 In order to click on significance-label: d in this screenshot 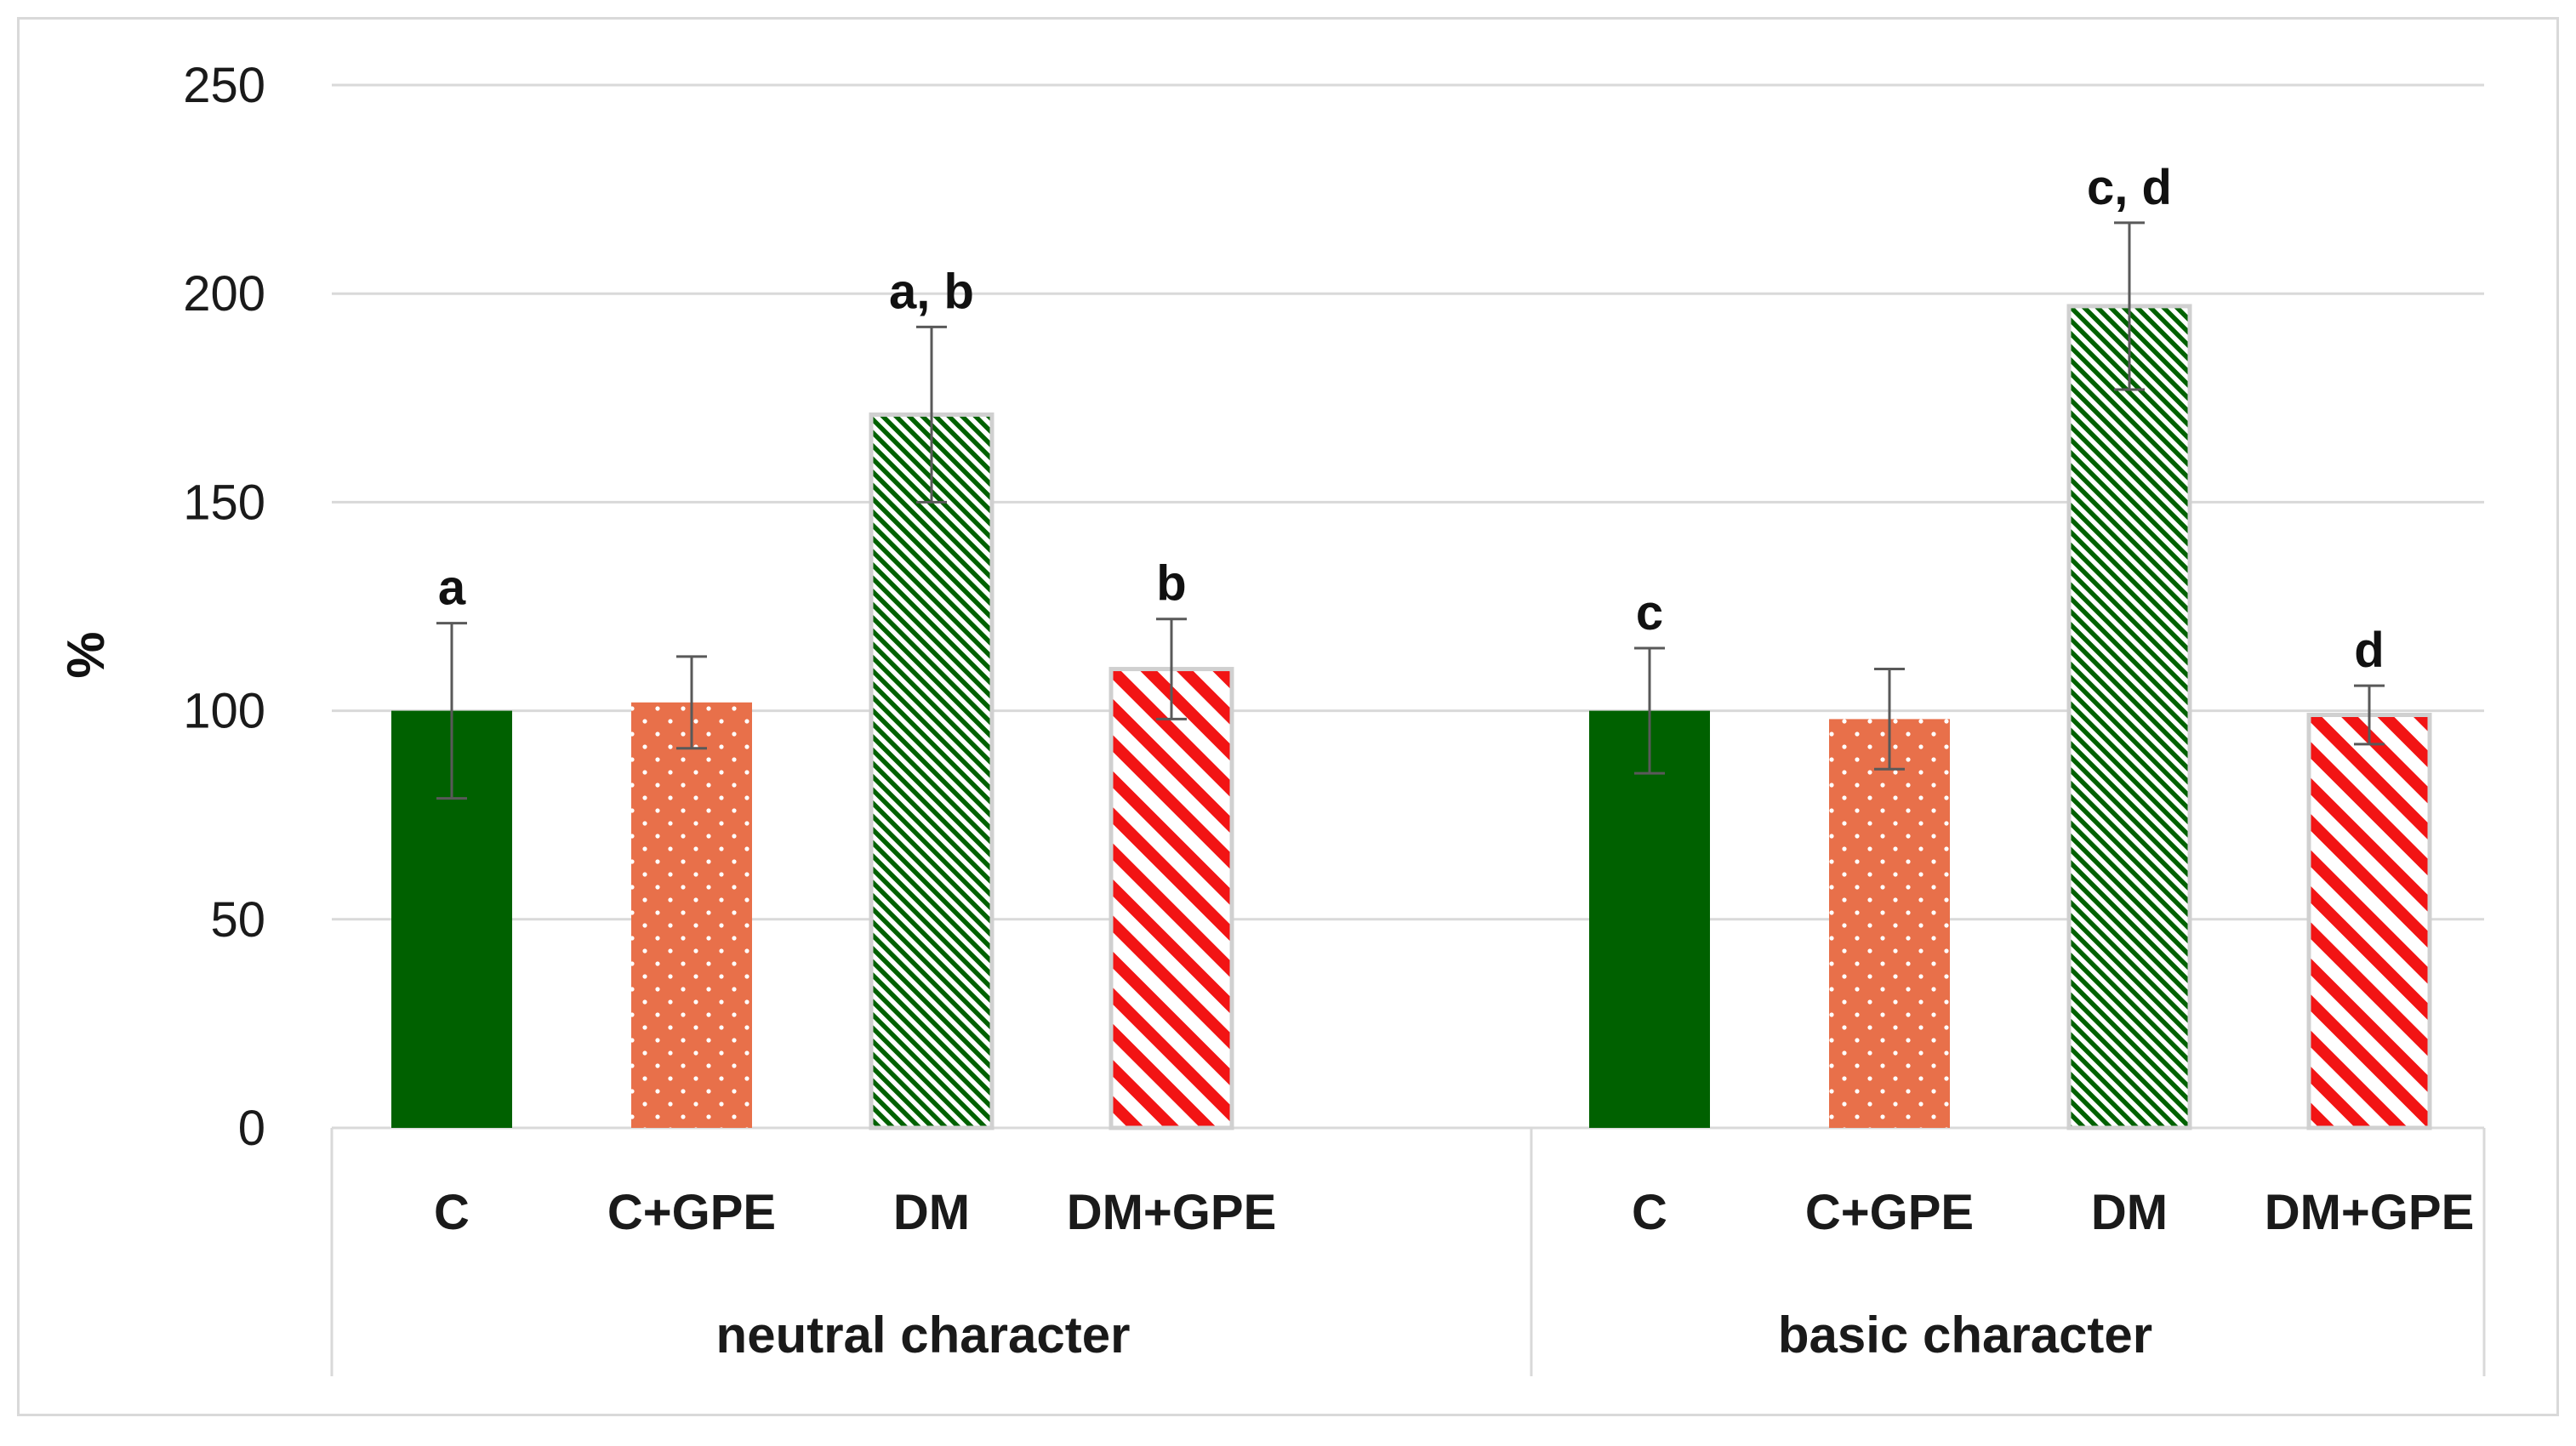, I will do `click(2369, 650)`.